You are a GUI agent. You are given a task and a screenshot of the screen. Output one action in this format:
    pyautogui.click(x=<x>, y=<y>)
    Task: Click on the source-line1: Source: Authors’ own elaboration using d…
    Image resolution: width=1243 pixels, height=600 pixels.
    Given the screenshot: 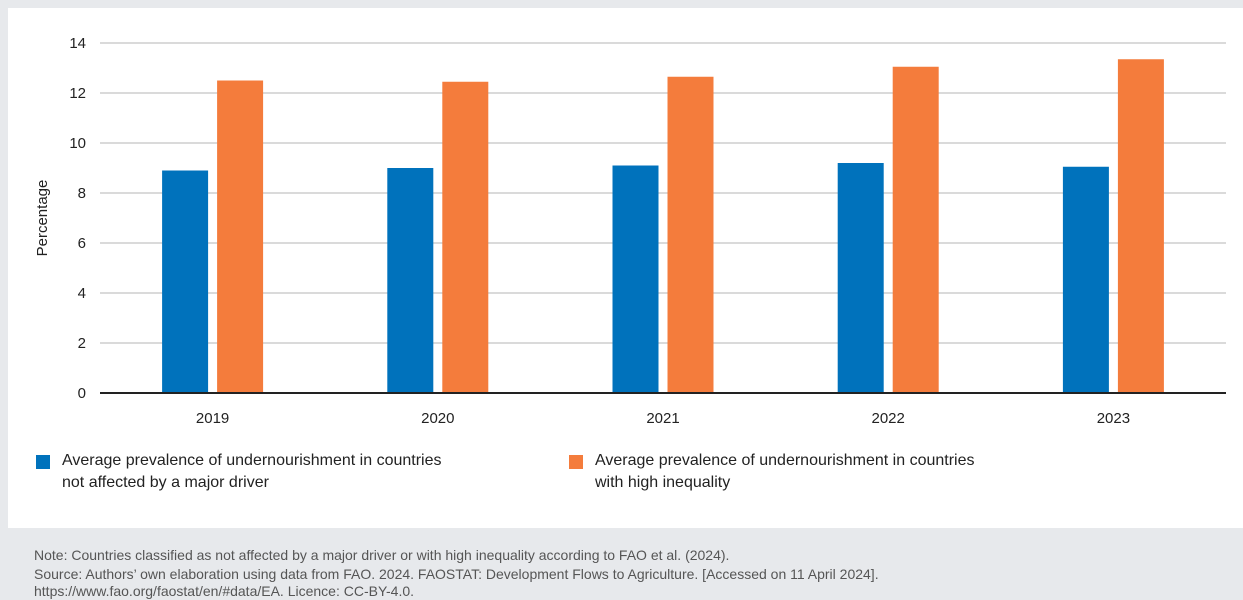 What is the action you would take?
    pyautogui.click(x=456, y=574)
    